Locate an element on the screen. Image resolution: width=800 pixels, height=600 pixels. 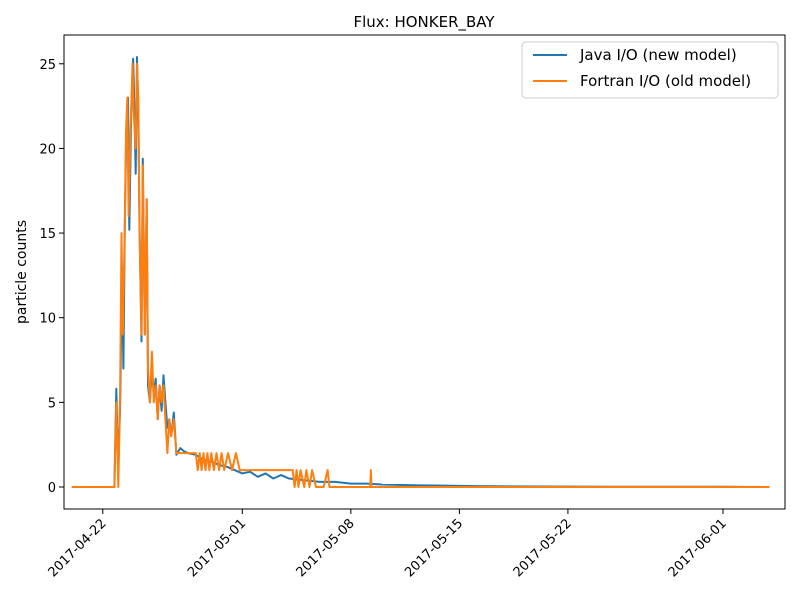
legend-box is located at coordinates (650, 70).